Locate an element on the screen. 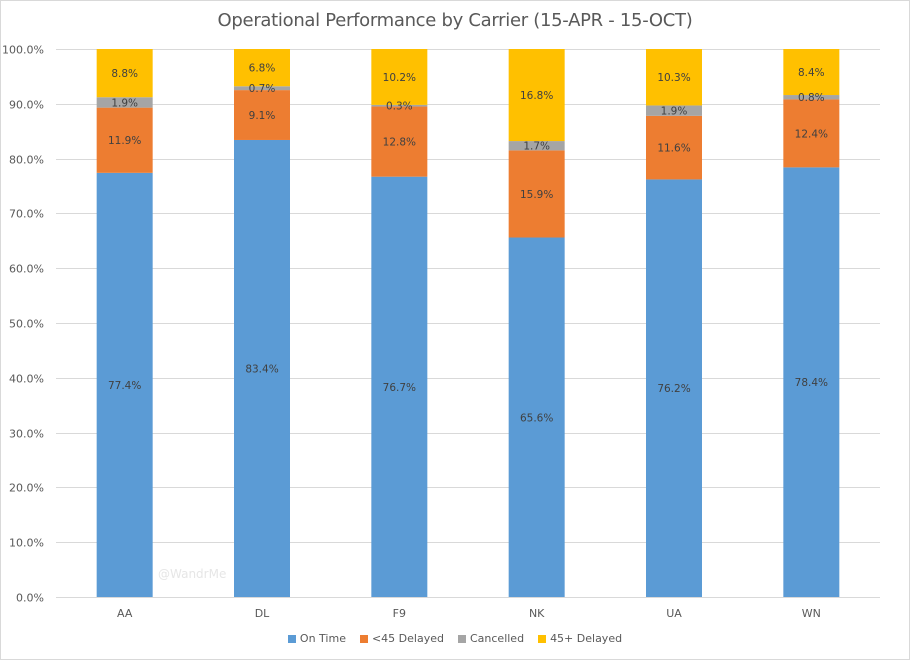  y-tick-label: 20.0% is located at coordinates (26, 488).